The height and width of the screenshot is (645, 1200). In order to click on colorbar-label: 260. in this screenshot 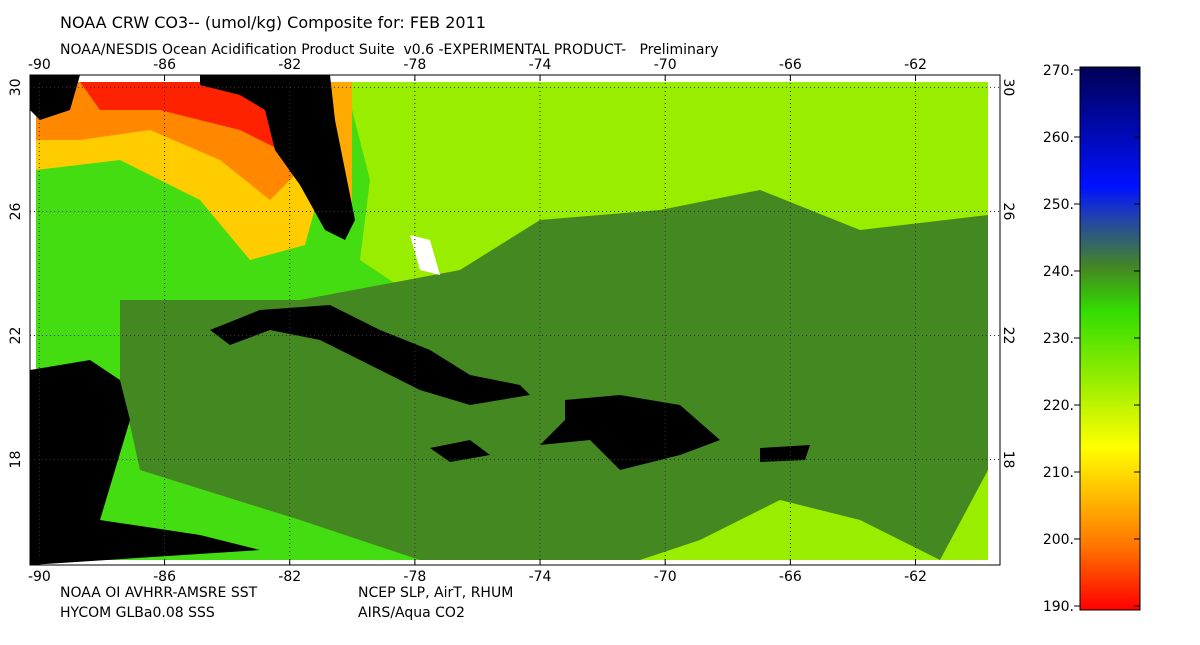, I will do `click(1058, 138)`.